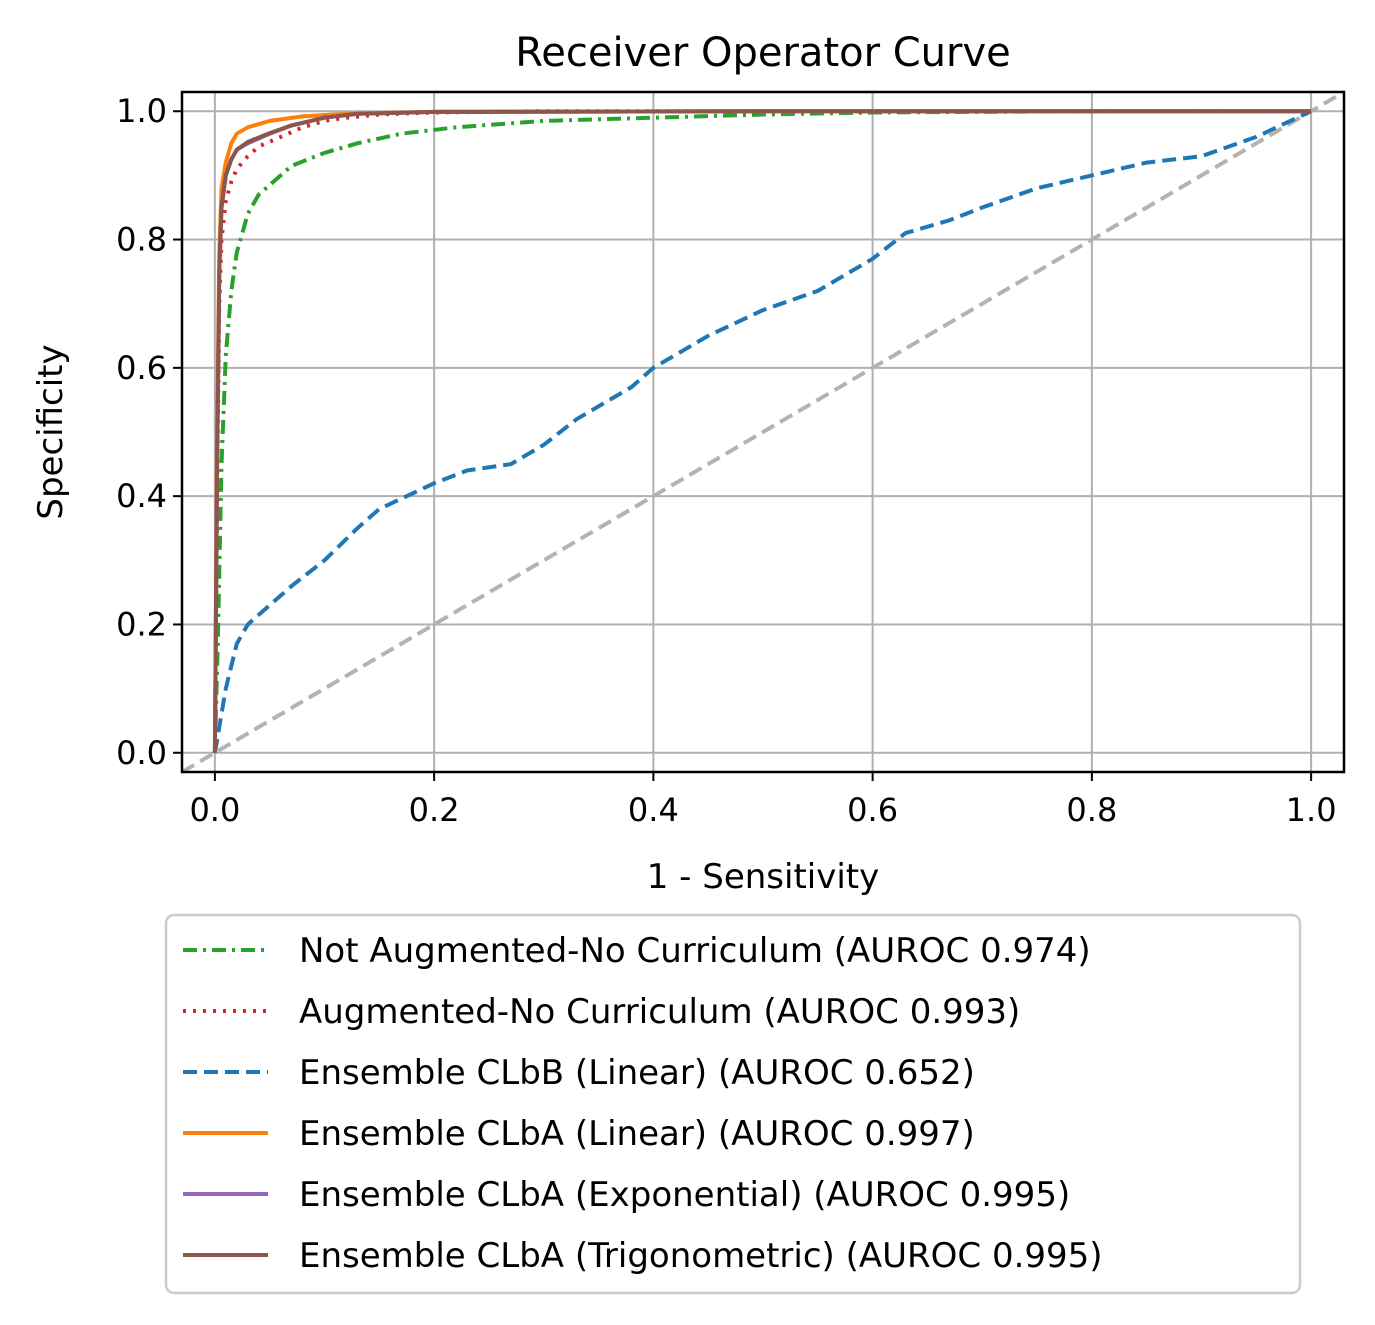  What do you see at coordinates (653, 810) in the screenshot?
I see `x-tick-label: 0.4` at bounding box center [653, 810].